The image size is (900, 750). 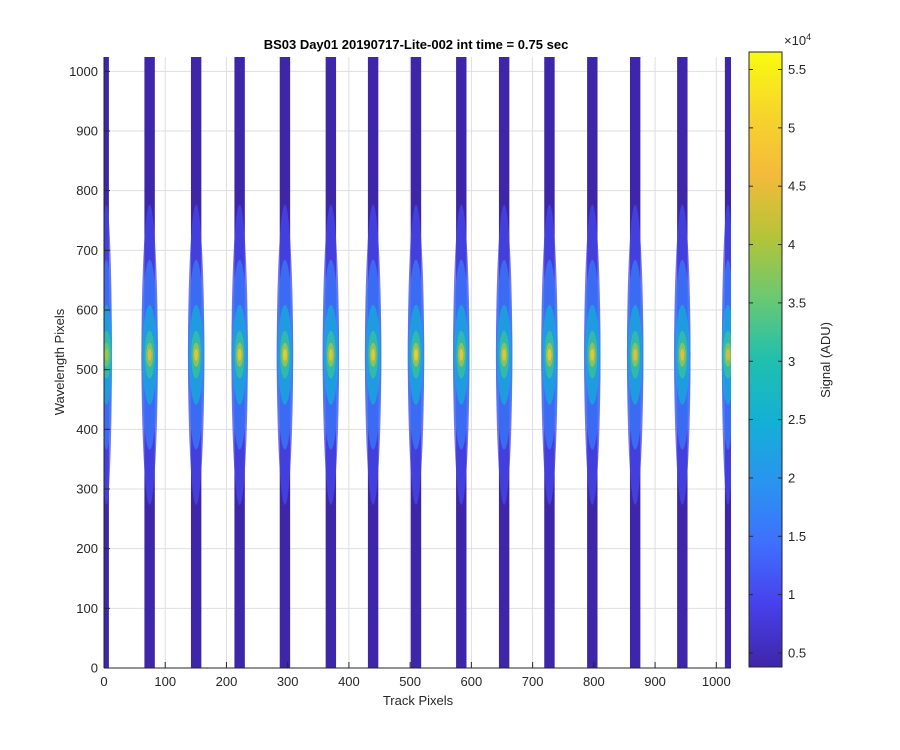 I want to click on colorbar, so click(x=765, y=359).